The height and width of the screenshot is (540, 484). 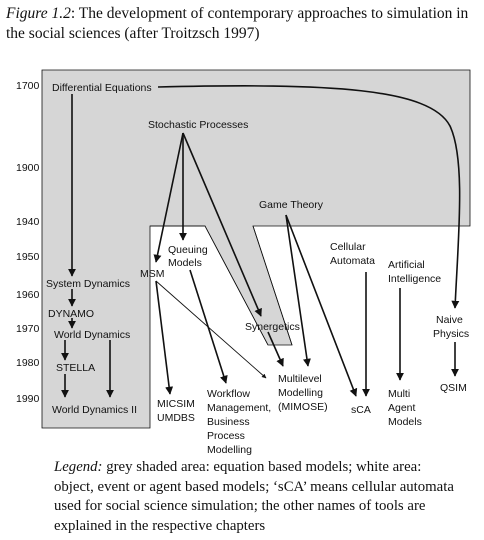 What do you see at coordinates (28, 329) in the screenshot?
I see `year-1970: 1970` at bounding box center [28, 329].